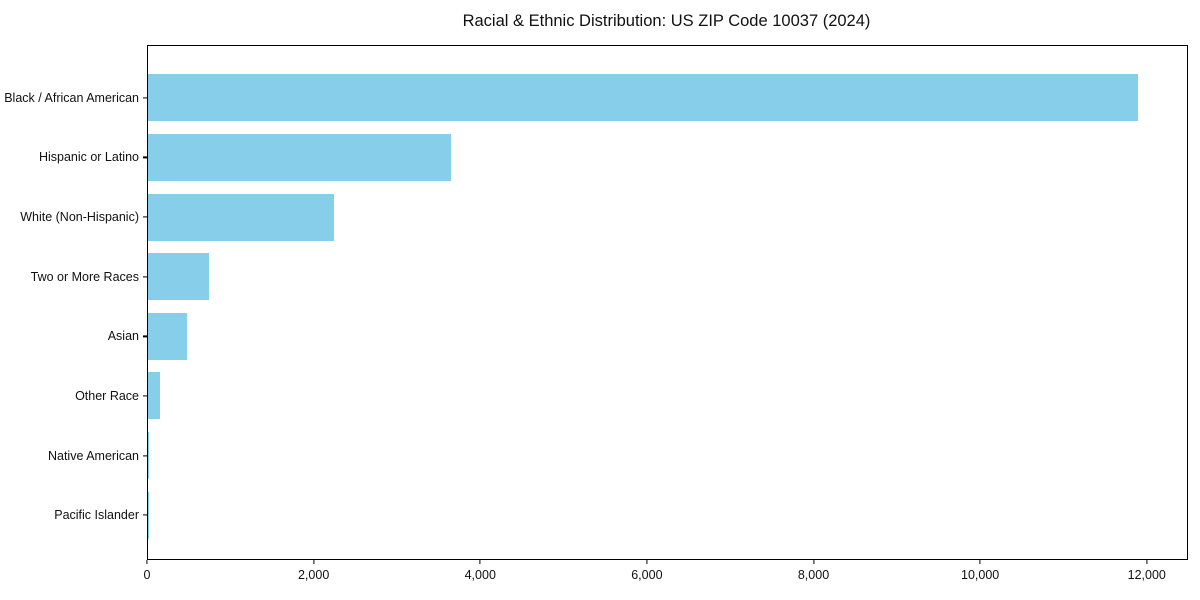 The image size is (1200, 600). What do you see at coordinates (147, 575) in the screenshot?
I see `x-tick-label: 0` at bounding box center [147, 575].